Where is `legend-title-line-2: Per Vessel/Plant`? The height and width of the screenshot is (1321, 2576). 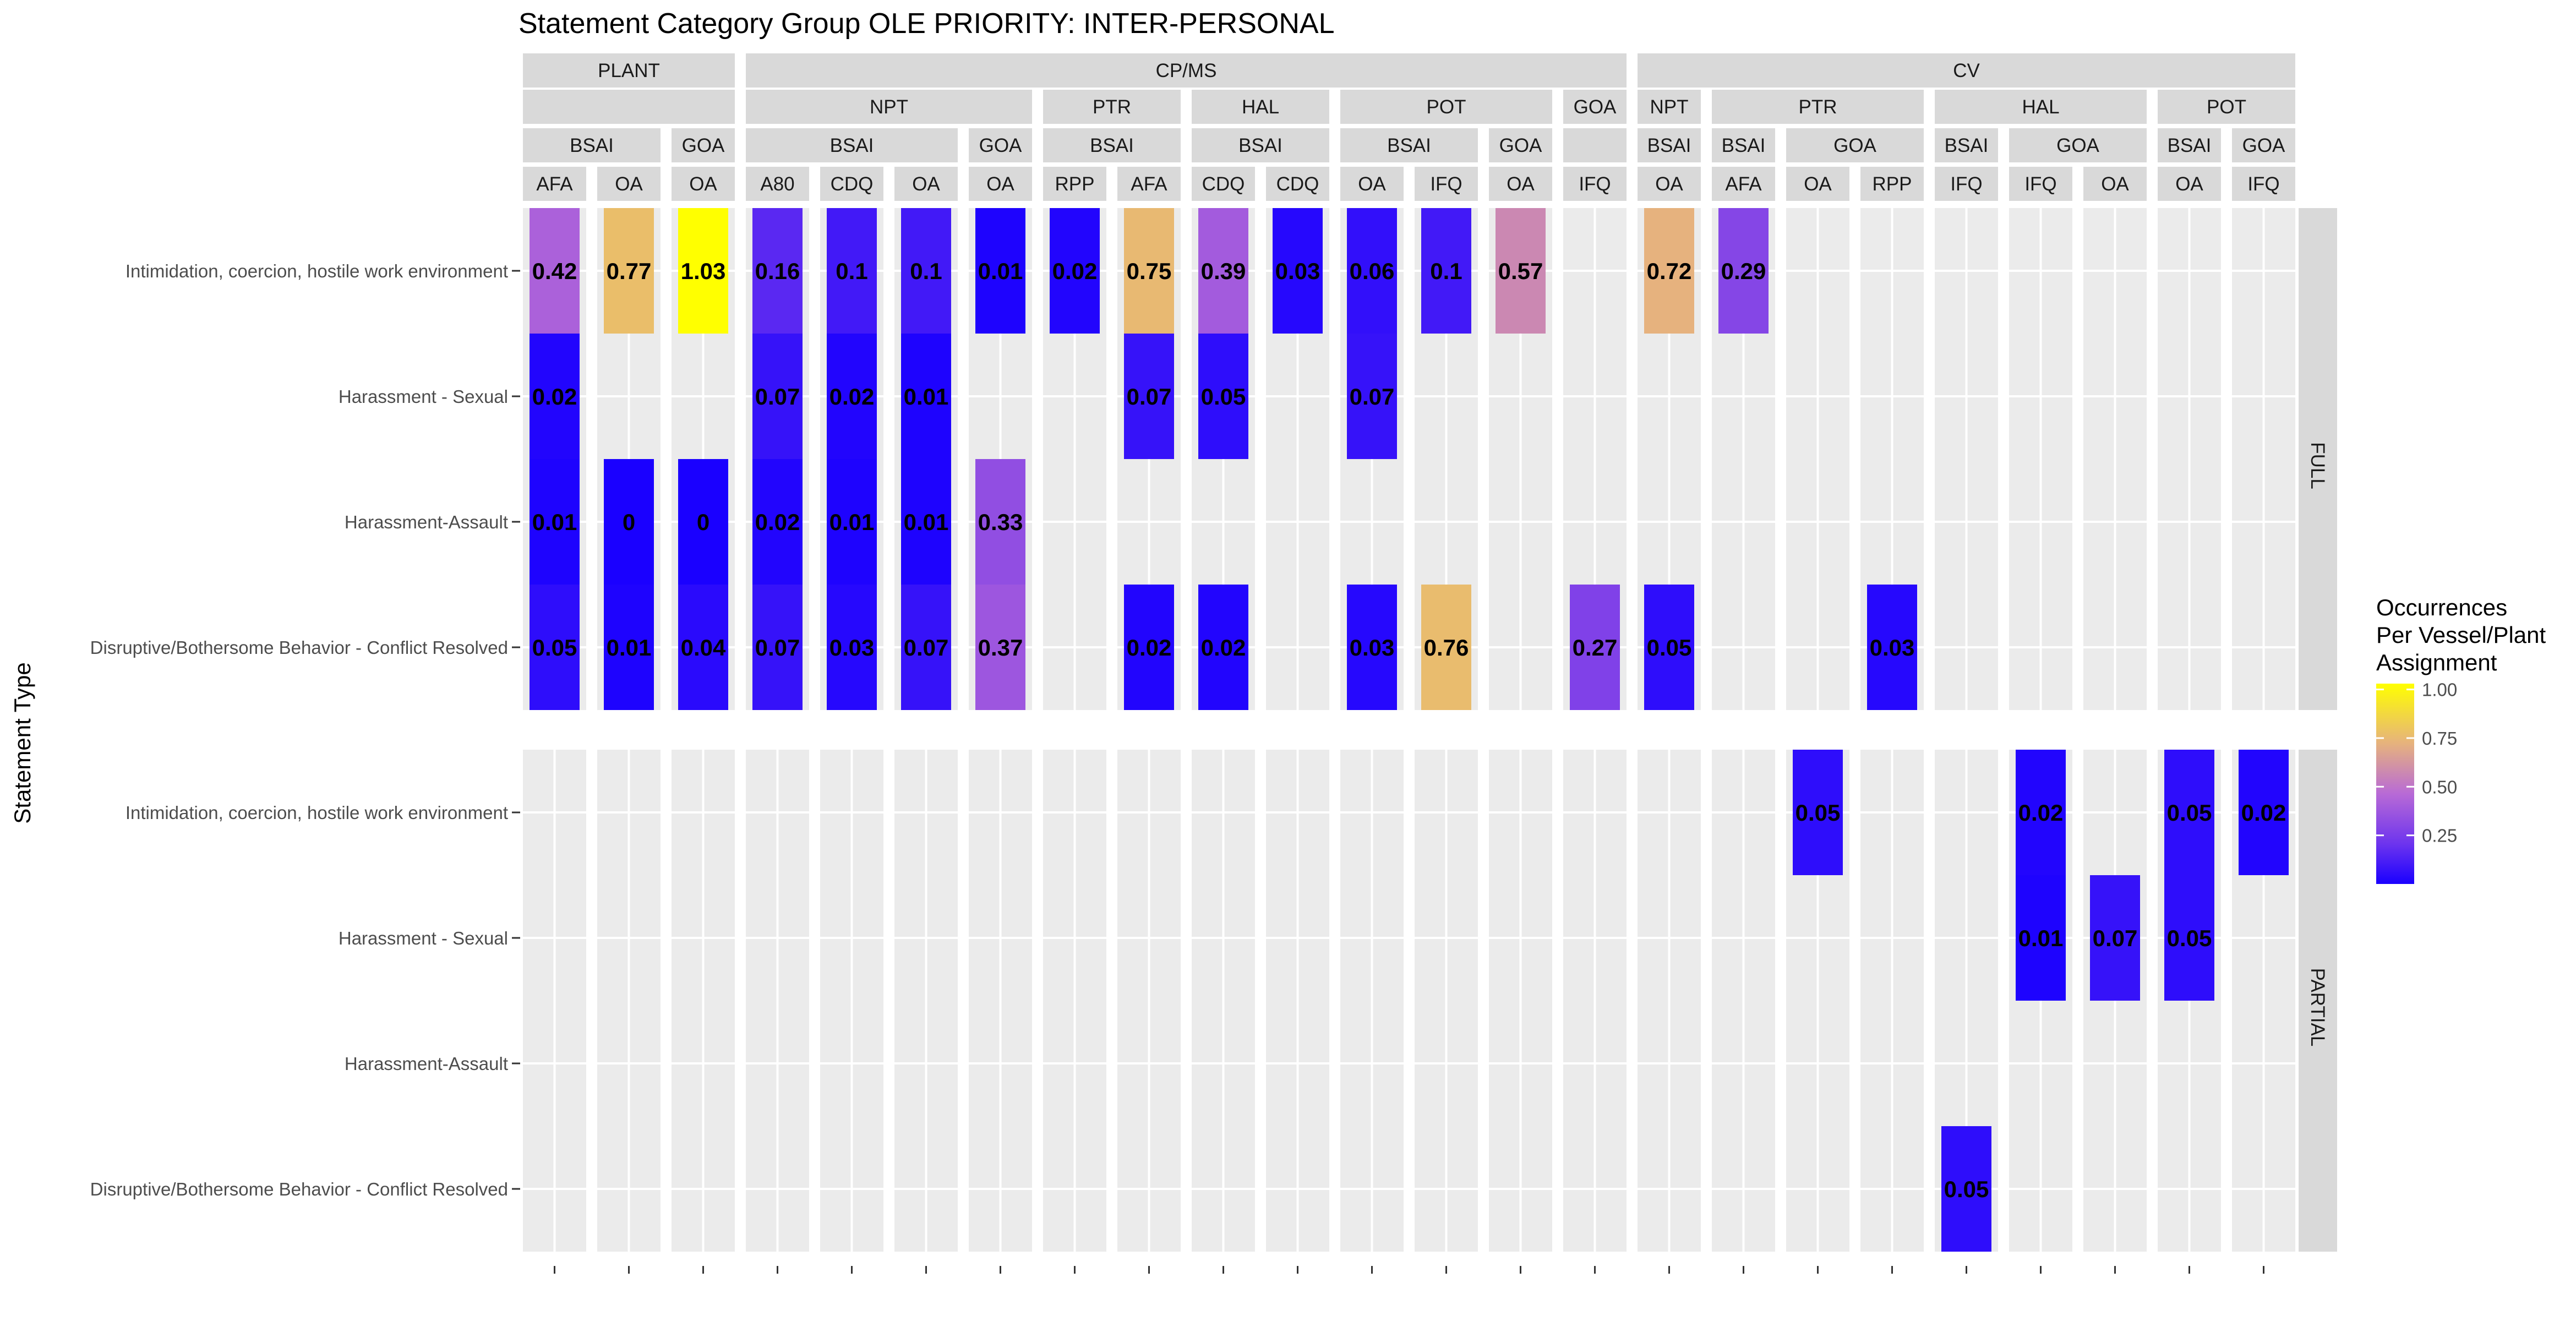
legend-title-line-2: Per Vessel/Plant is located at coordinates (2461, 635).